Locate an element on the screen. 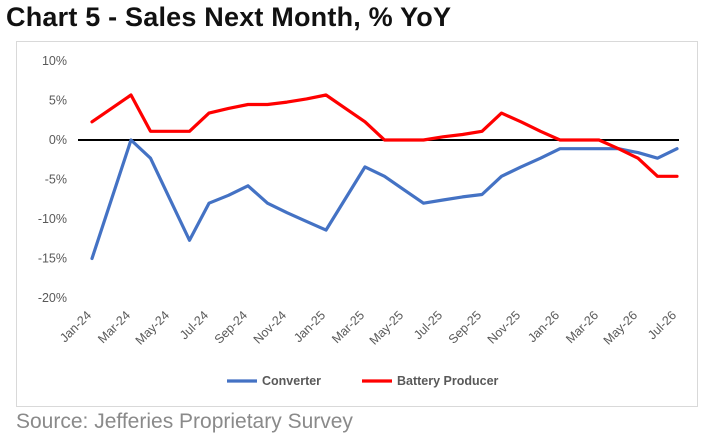 This screenshot has width=715, height=440. x-tick-label: May-26 is located at coordinates (620, 327).